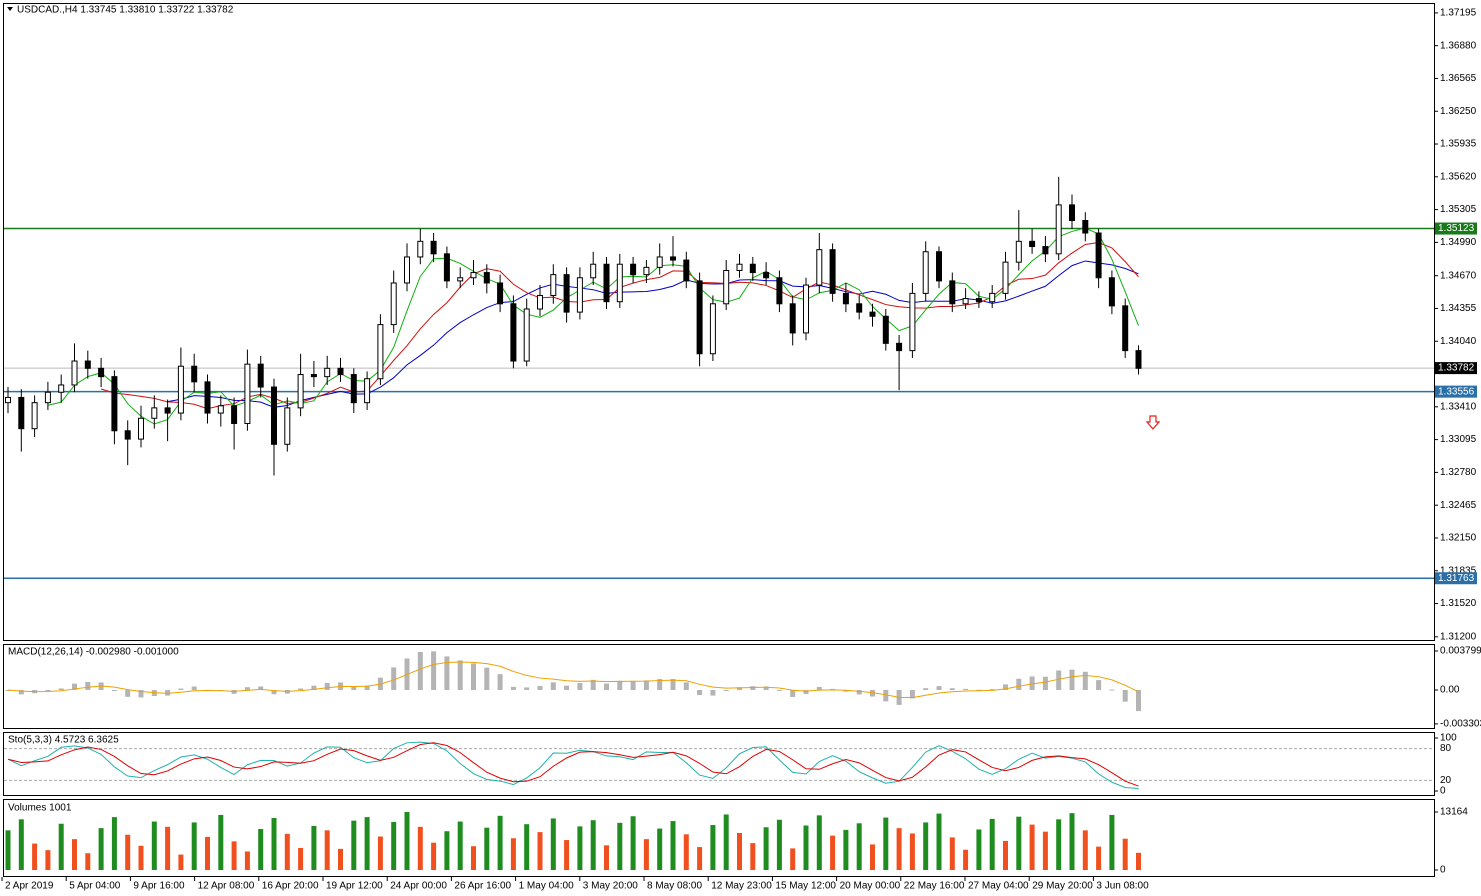 This screenshot has height=896, width=1481. I want to click on current-price-label: 1.33782, so click(1456, 368).